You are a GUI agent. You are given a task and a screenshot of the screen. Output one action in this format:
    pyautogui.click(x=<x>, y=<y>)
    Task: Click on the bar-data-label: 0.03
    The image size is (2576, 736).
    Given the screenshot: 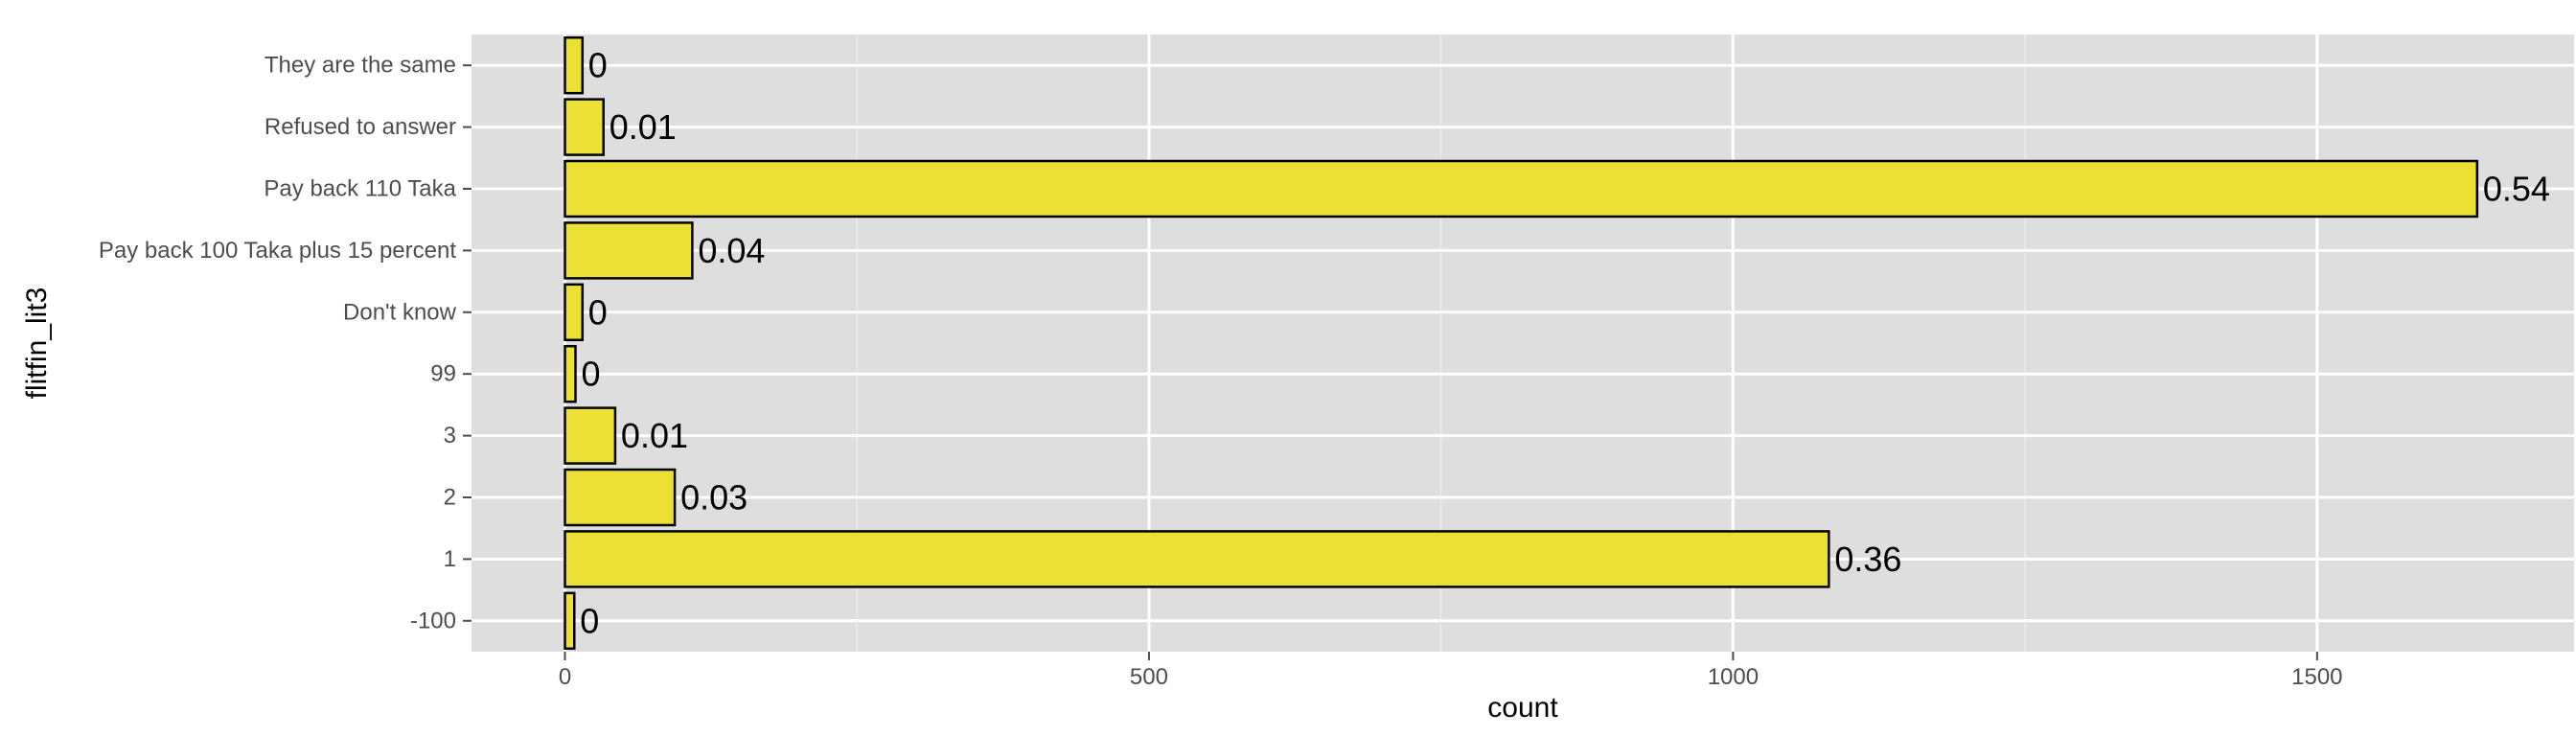 What is the action you would take?
    pyautogui.click(x=714, y=498)
    